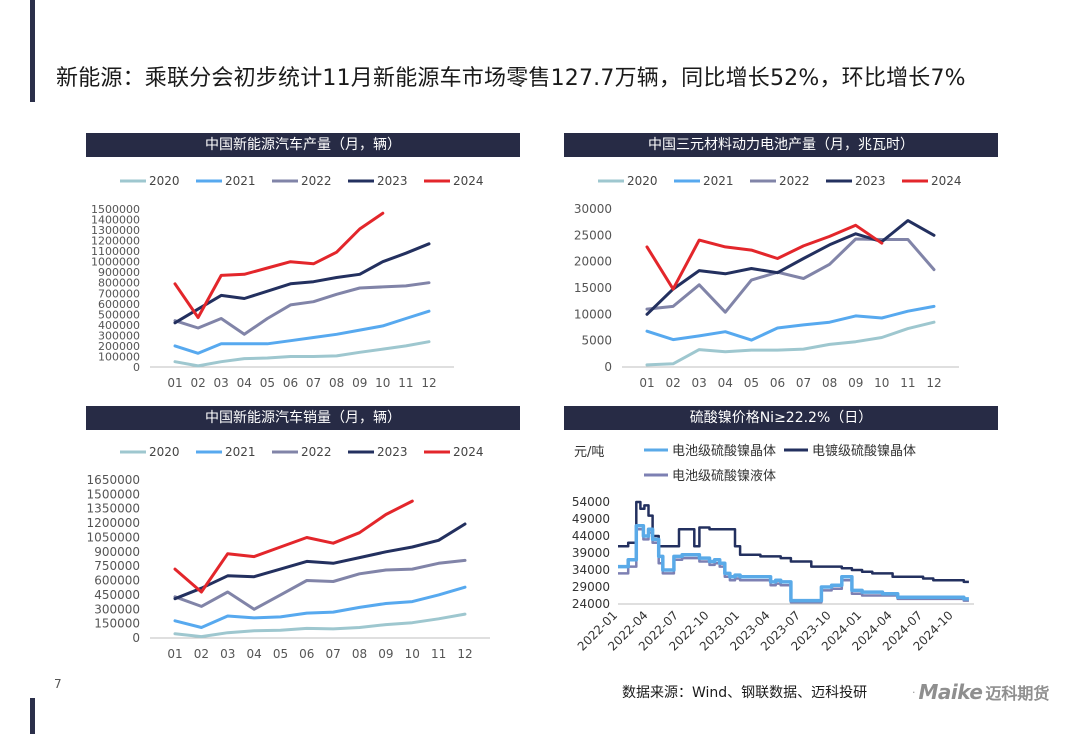 This screenshot has width=1080, height=734. Describe the element at coordinates (113, 480) in the screenshot. I see `y-tick-label: 1650000` at that location.